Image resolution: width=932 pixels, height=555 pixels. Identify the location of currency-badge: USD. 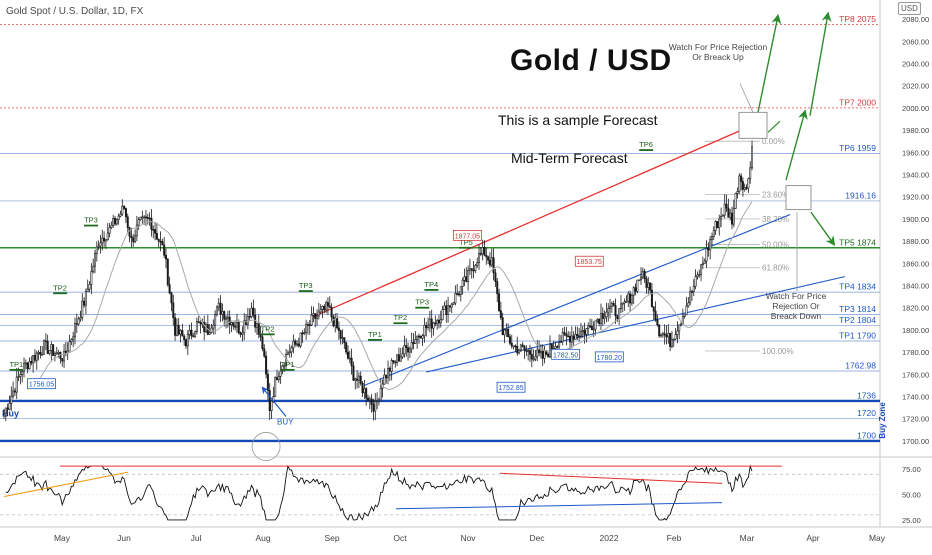
(909, 8).